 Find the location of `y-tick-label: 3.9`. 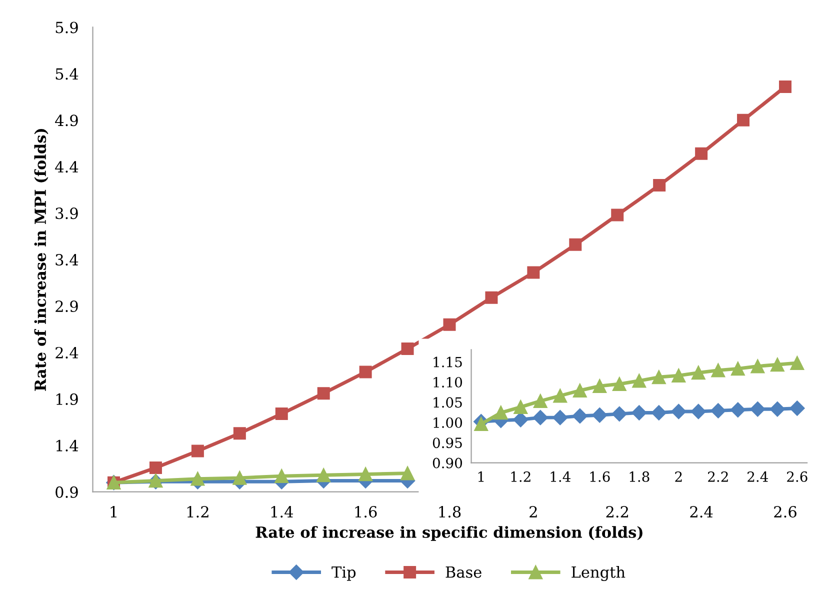

y-tick-label: 3.9 is located at coordinates (67, 214).